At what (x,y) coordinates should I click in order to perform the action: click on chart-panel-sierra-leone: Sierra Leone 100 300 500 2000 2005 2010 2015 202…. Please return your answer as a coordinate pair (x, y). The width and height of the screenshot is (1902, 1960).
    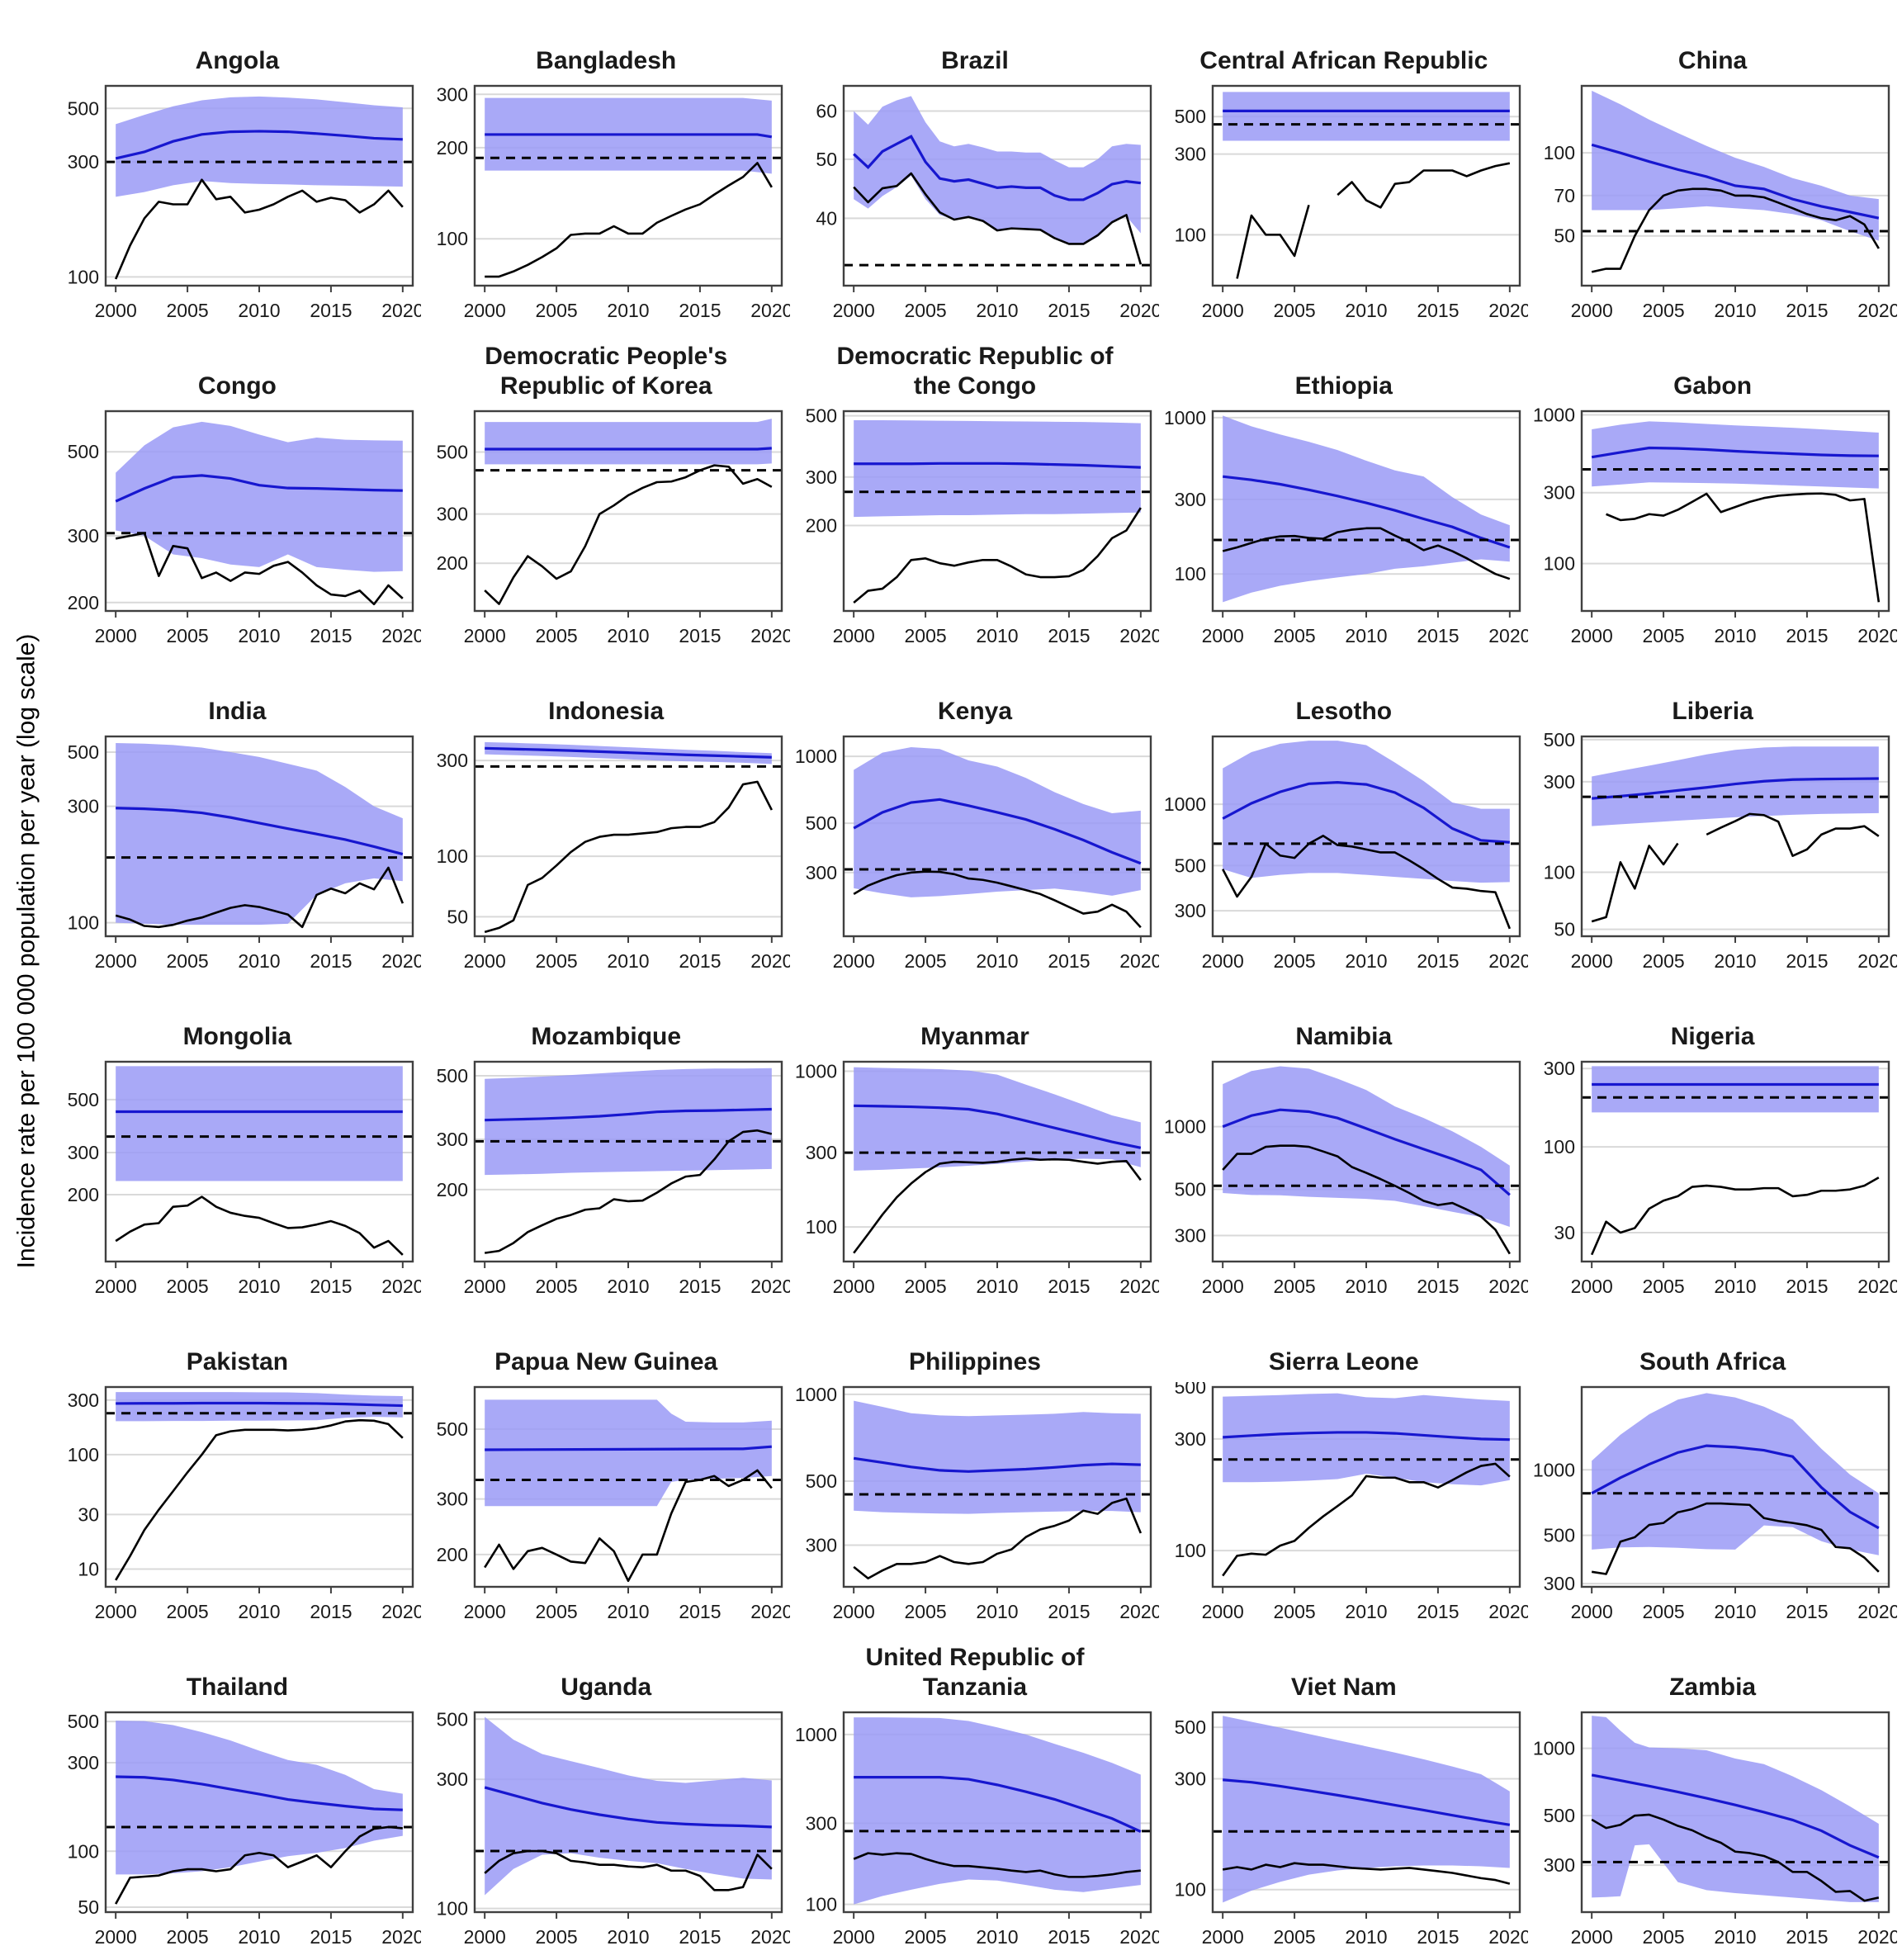
    Looking at the image, I should click on (1343, 1472).